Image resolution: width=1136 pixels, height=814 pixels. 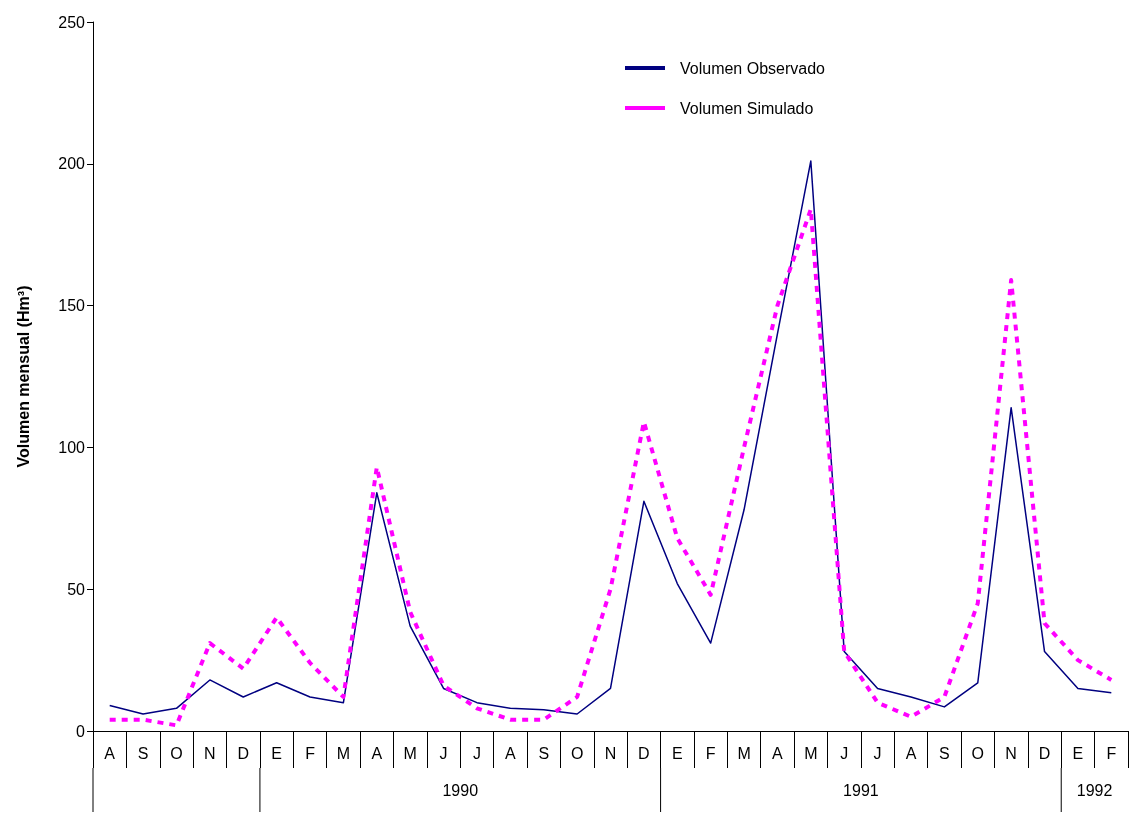 I want to click on y-tick-label: 0, so click(x=81, y=731).